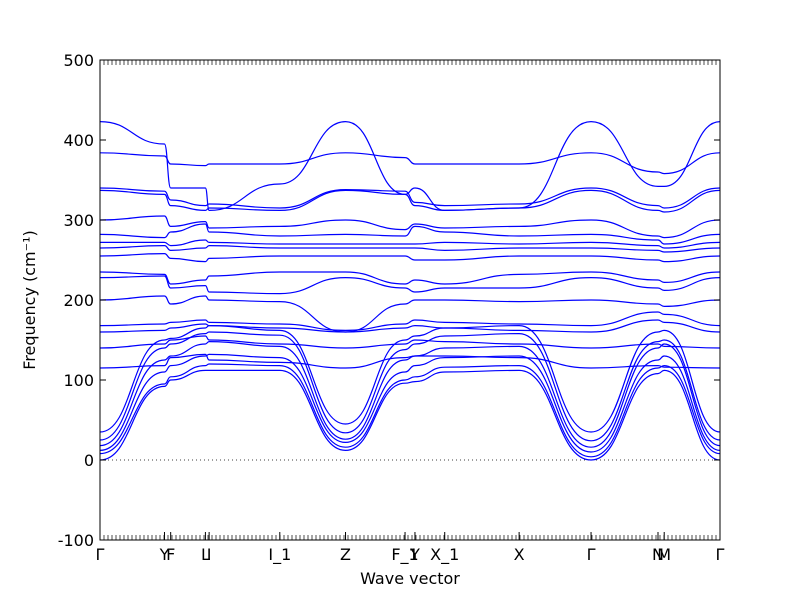 The width and height of the screenshot is (800, 600). Describe the element at coordinates (444, 555) in the screenshot. I see `x-tick-label: X_1` at that location.